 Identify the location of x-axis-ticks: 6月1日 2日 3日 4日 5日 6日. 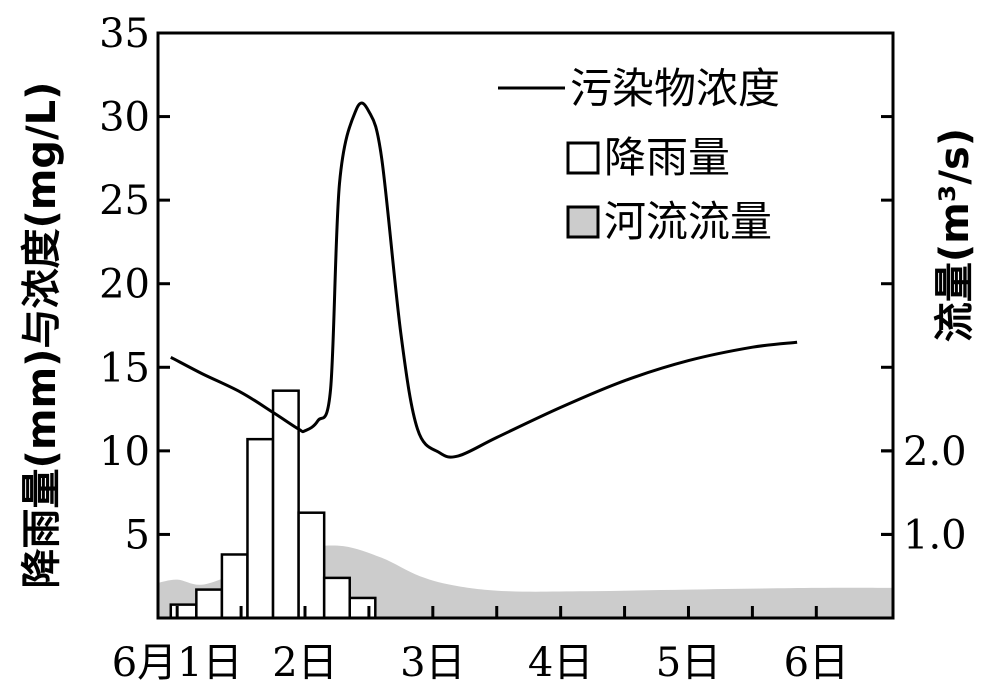
(480, 646).